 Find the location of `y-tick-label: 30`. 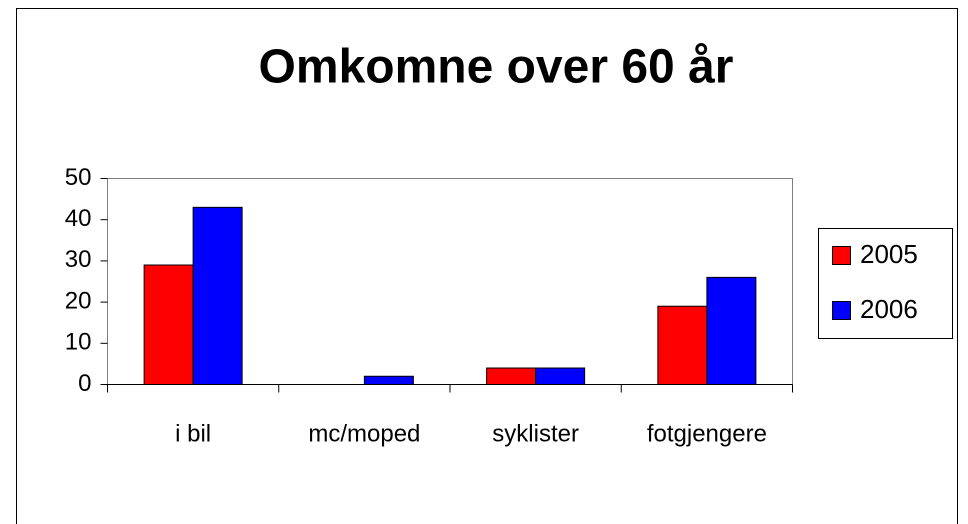

y-tick-label: 30 is located at coordinates (78, 259).